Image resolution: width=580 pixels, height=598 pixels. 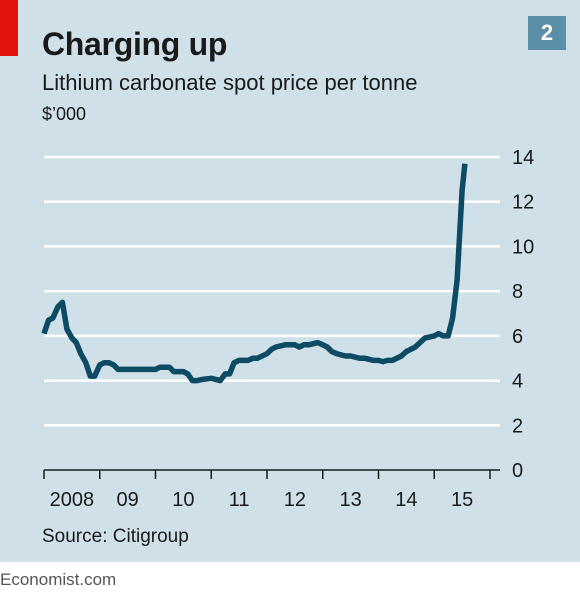 What do you see at coordinates (462, 500) in the screenshot?
I see `x-tick-label: 15` at bounding box center [462, 500].